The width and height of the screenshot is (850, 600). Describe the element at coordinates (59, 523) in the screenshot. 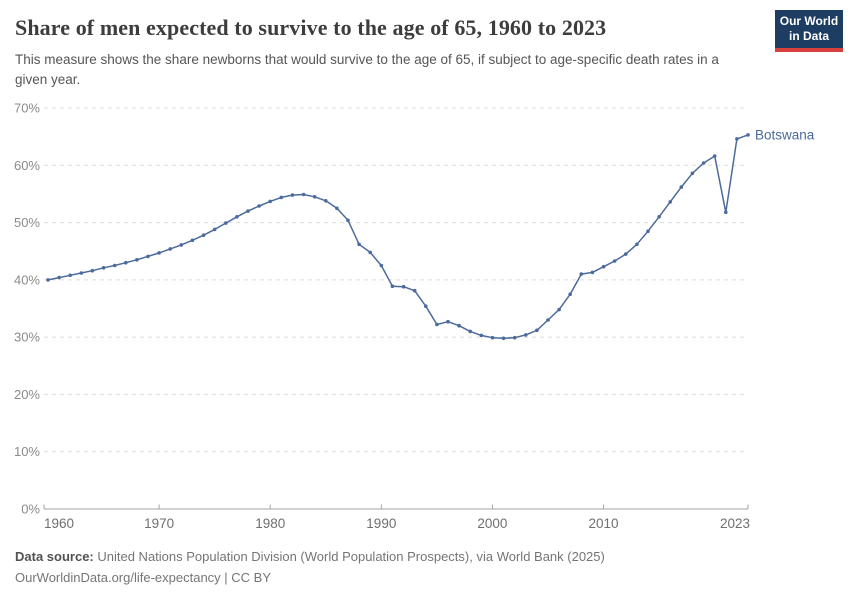

I see `svg-text: 1960` at that location.